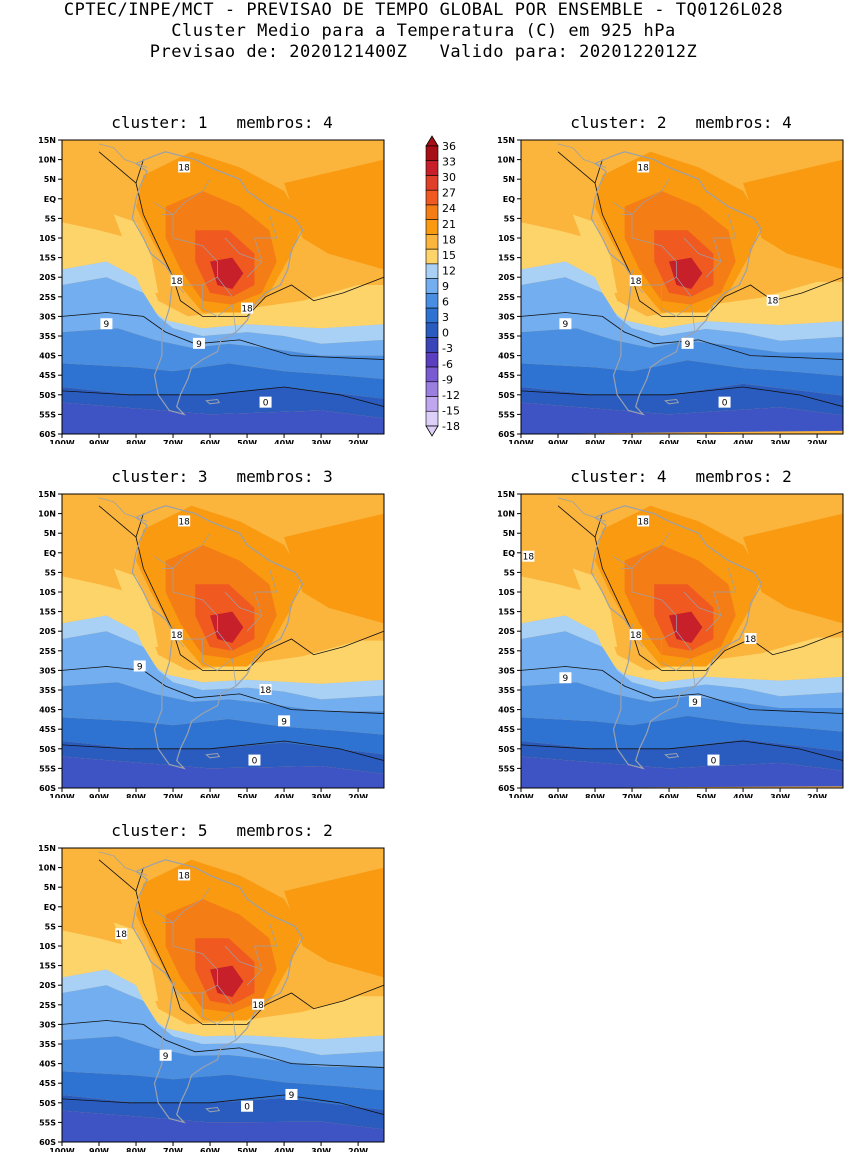 The image size is (847, 1157). Describe the element at coordinates (47, 985) in the screenshot. I see `lat-tick-label: 20S` at that location.